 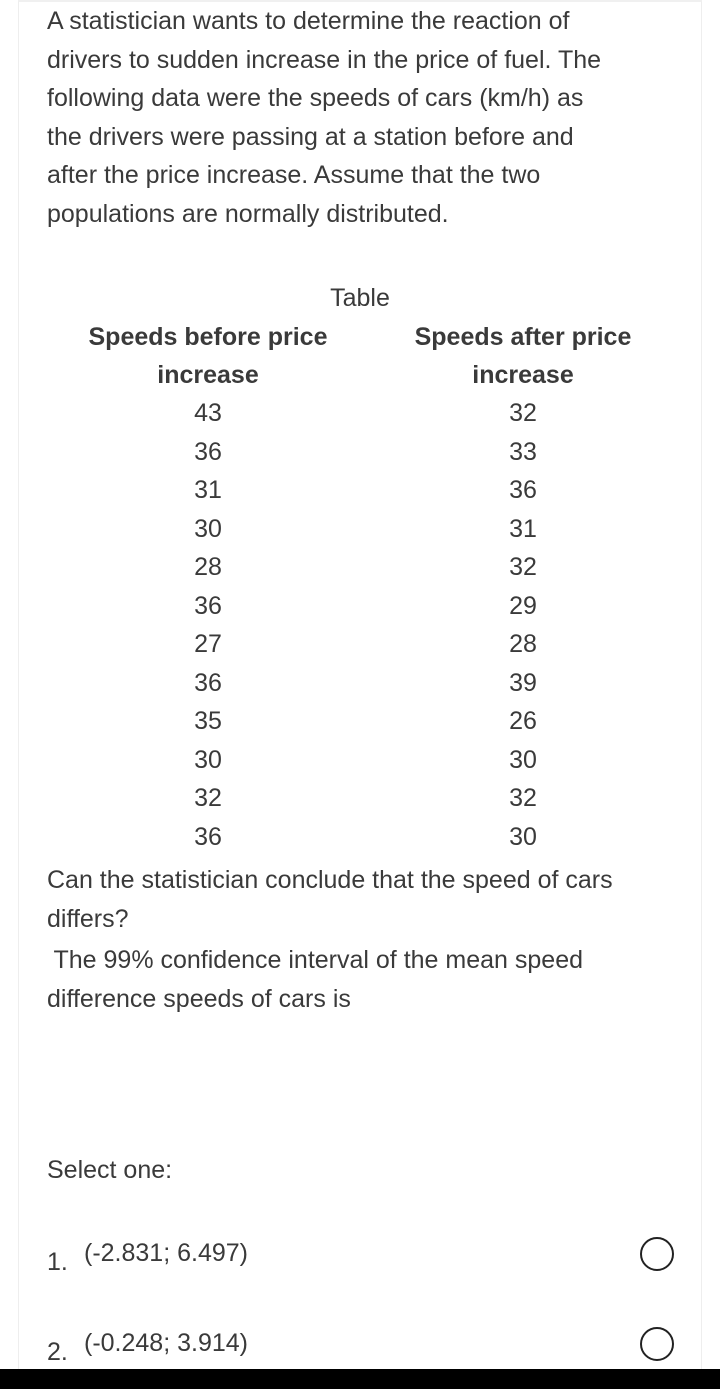 I want to click on column-header-before: Speeds before price increase, so click(x=208, y=356).